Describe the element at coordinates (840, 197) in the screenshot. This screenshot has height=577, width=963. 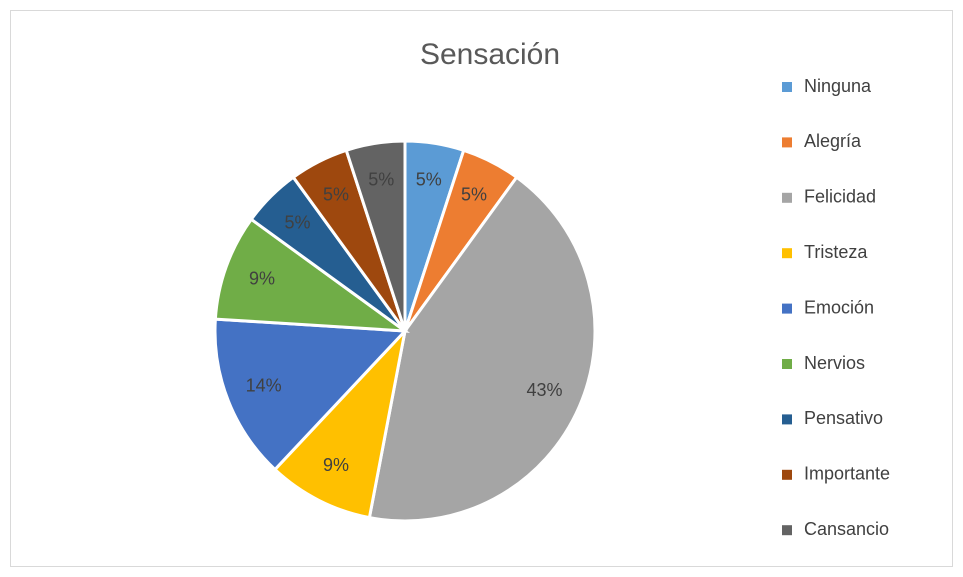
I see `legend-label: Felicidad` at that location.